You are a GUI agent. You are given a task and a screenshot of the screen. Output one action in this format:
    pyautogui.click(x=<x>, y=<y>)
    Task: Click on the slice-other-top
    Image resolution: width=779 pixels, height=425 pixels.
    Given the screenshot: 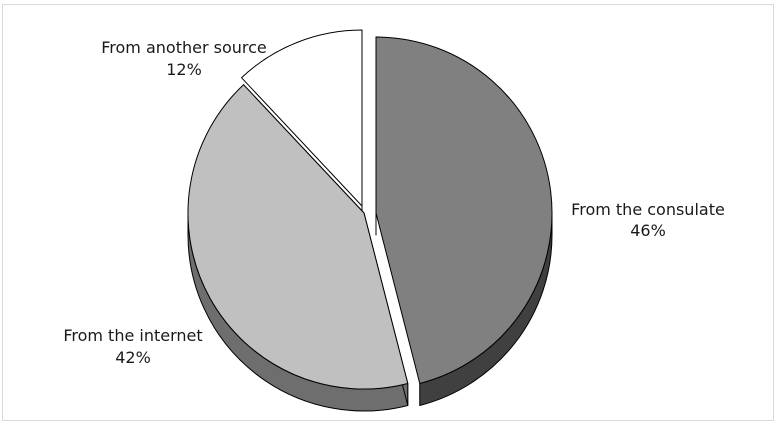 What is the action you would take?
    pyautogui.click(x=302, y=118)
    